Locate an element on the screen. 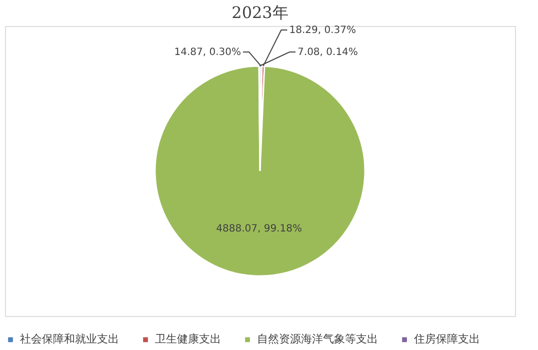 The image size is (538, 350). legend-label: 住房保障支出 is located at coordinates (447, 339).